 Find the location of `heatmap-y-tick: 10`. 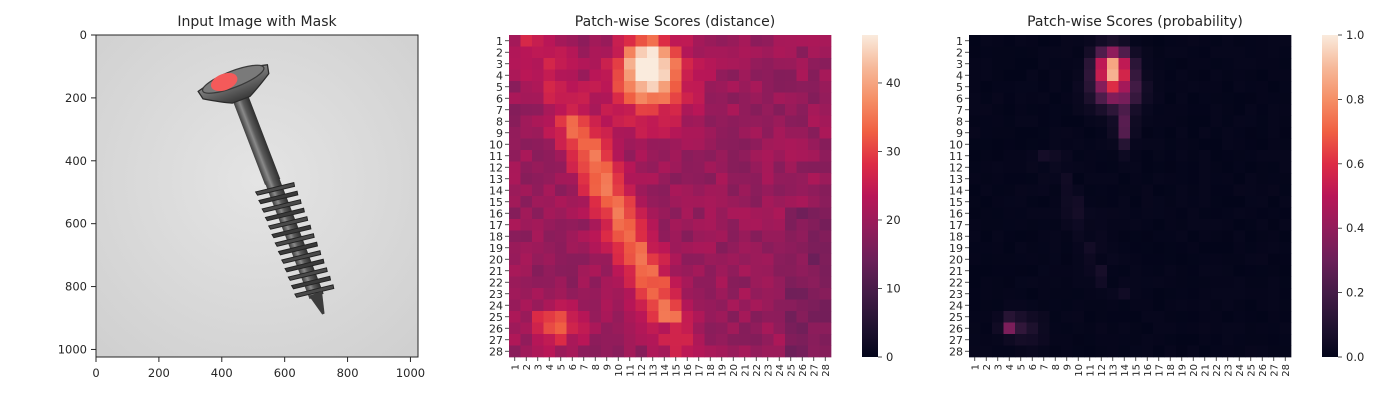

heatmap-y-tick: 10 is located at coordinates (956, 144).